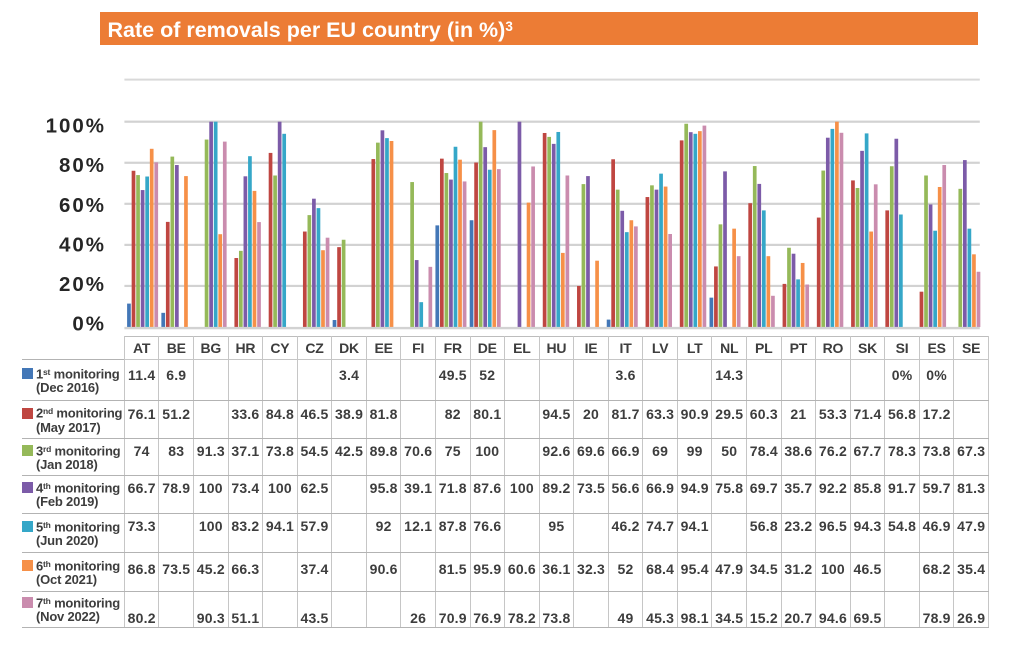  Describe the element at coordinates (76, 126) in the screenshot. I see `svg-text: 100%` at that location.